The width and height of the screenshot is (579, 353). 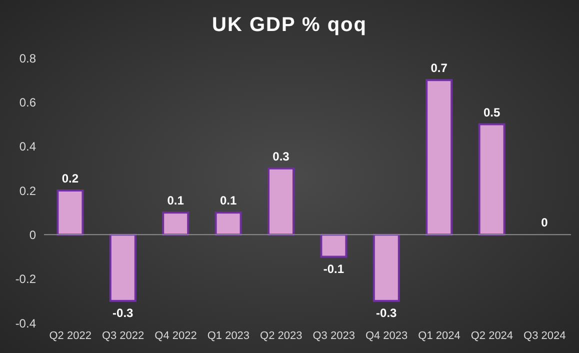 What do you see at coordinates (123, 336) in the screenshot?
I see `x-tick-label: Q3 2022` at bounding box center [123, 336].